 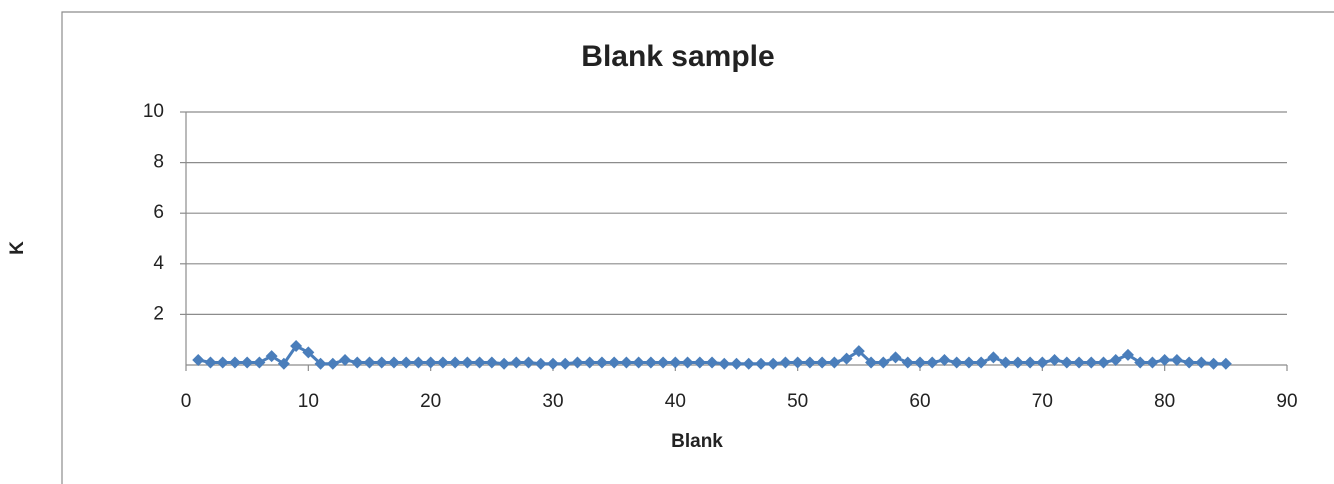 I want to click on x-tick-label: 20, so click(x=430, y=401).